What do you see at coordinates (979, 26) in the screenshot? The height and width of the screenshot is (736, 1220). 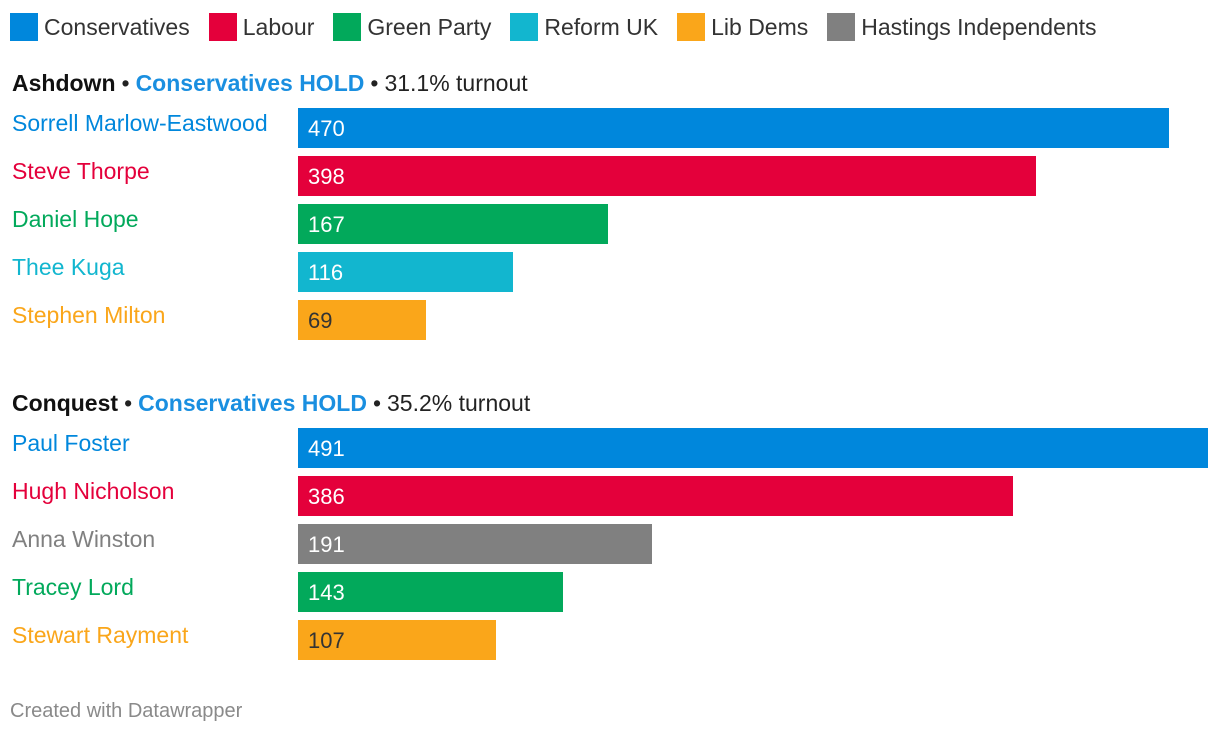 I see `legend-label: Hastings Independents` at bounding box center [979, 26].